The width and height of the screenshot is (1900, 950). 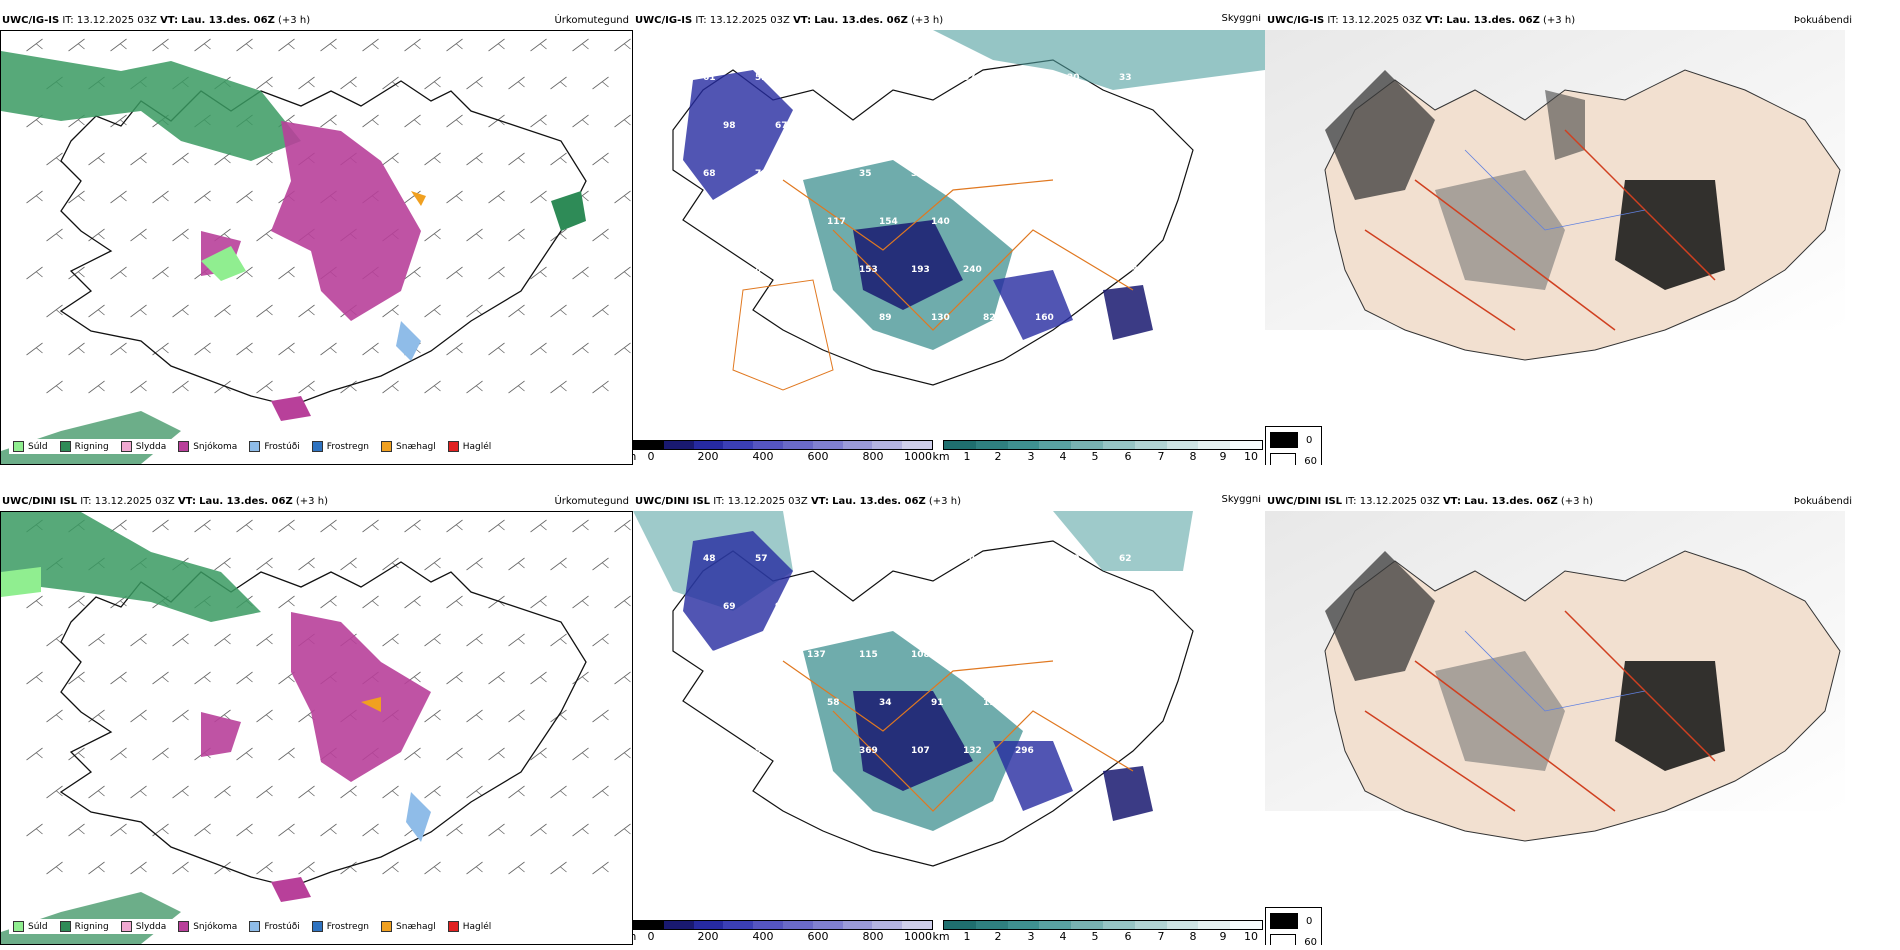 What do you see at coordinates (1024, 751) in the screenshot?
I see `ceiling-value-label: 296` at bounding box center [1024, 751].